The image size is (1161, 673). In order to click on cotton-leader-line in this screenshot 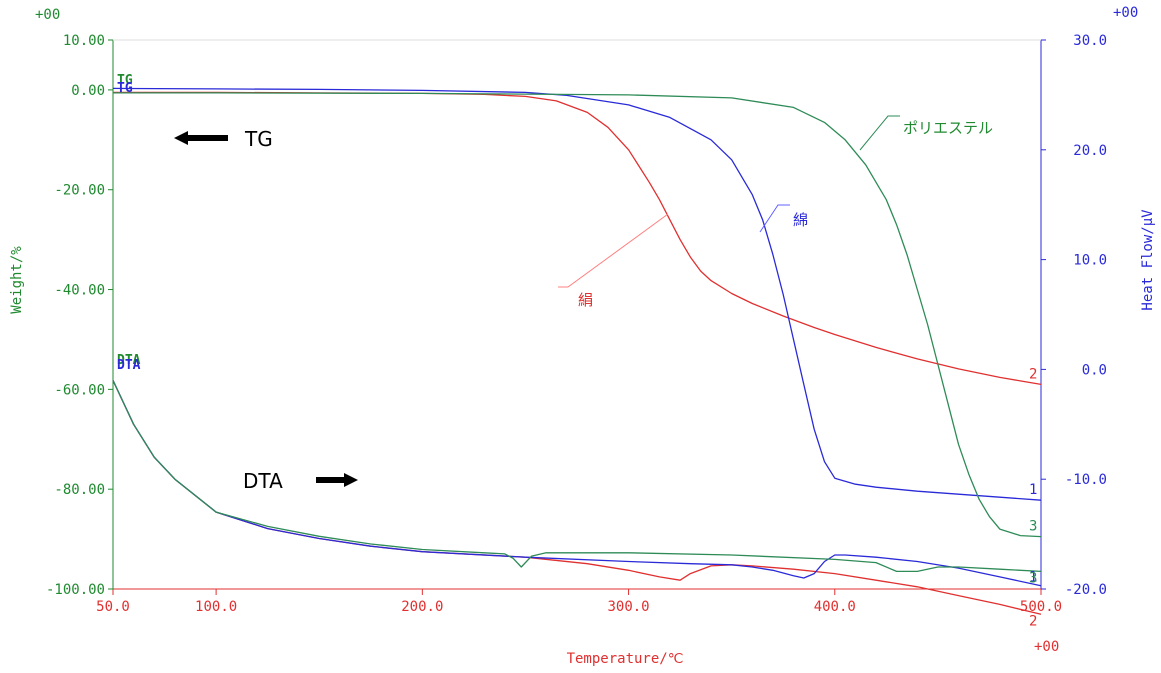, I will do `click(774, 218)`.